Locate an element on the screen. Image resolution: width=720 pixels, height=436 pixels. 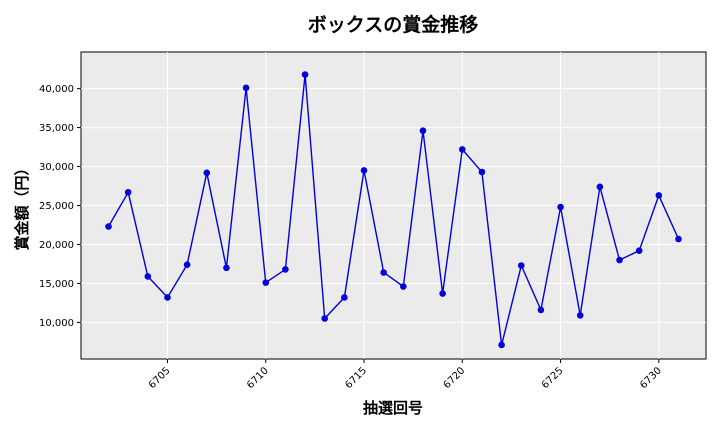
chart-title: ボックスの賞金推移 is located at coordinates (393, 24).